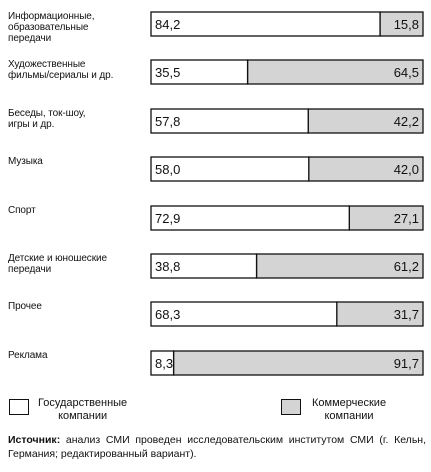 The image size is (431, 472). I want to click on category-label-6-line-1: Детские и юношеские, so click(57, 258).